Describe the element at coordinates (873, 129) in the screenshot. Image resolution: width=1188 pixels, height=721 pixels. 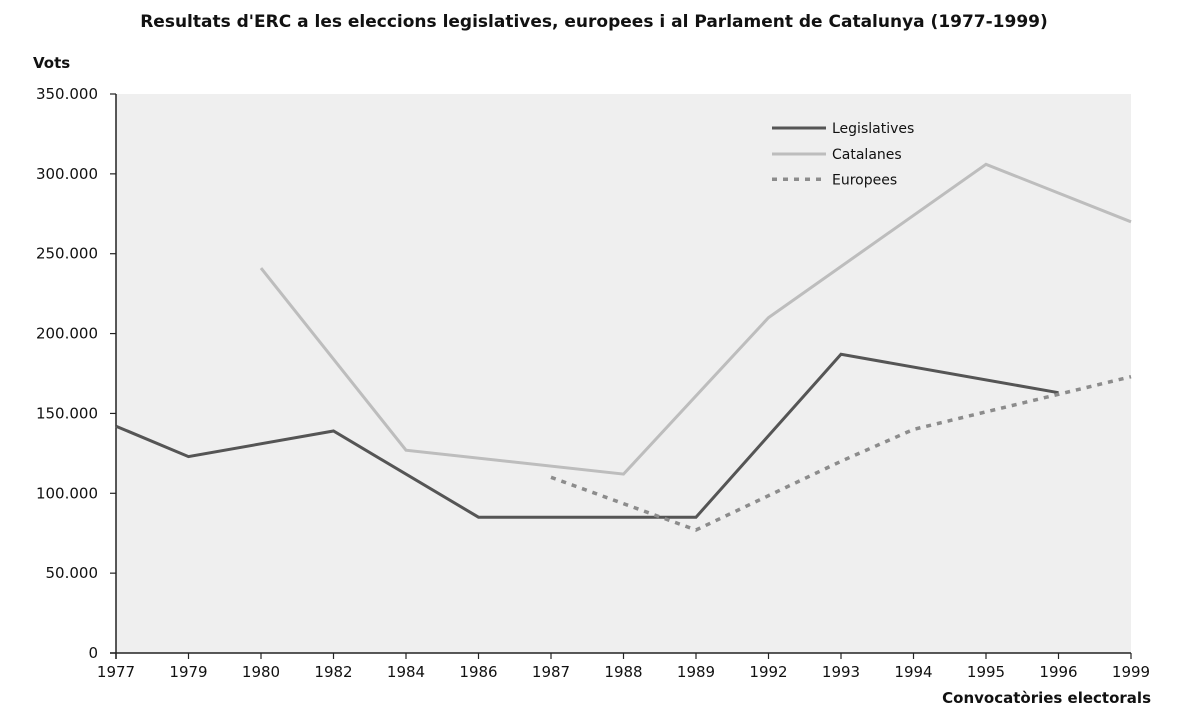
I see `legend-label-legislatives: Legislatives` at that location.